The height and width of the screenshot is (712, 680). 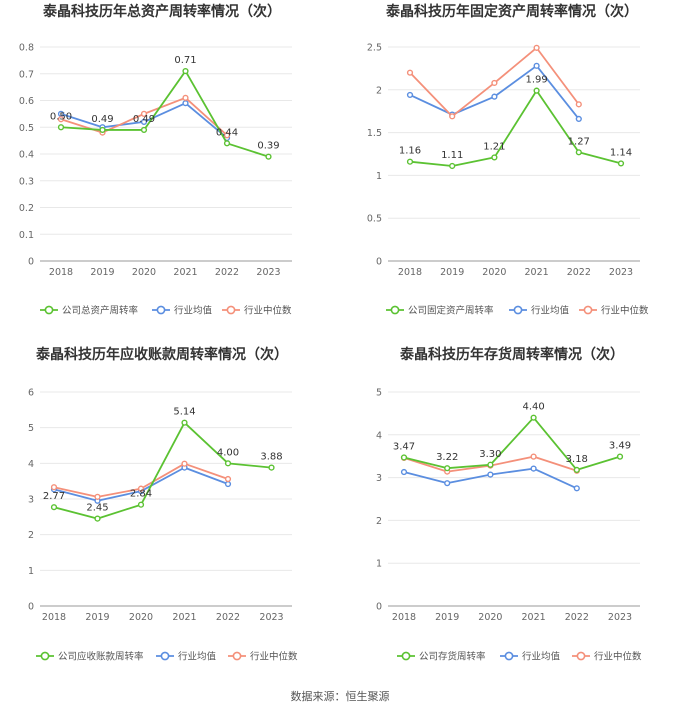 What do you see at coordinates (515, 122) in the screenshot?
I see `series-company: 1.16 1.11 1.21 1.99 1.27 1.14` at bounding box center [515, 122].